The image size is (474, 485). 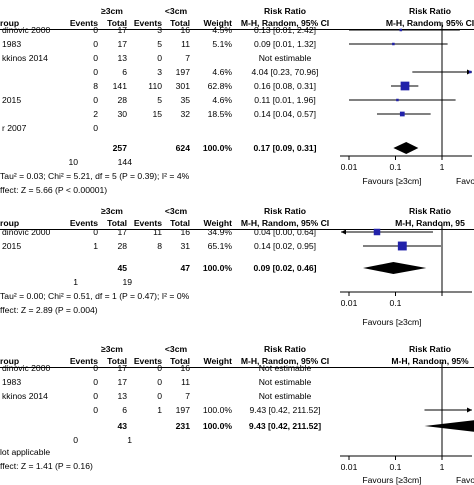 What do you see at coordinates (119, 148) in the screenshot?
I see `total-exp: 257` at bounding box center [119, 148].